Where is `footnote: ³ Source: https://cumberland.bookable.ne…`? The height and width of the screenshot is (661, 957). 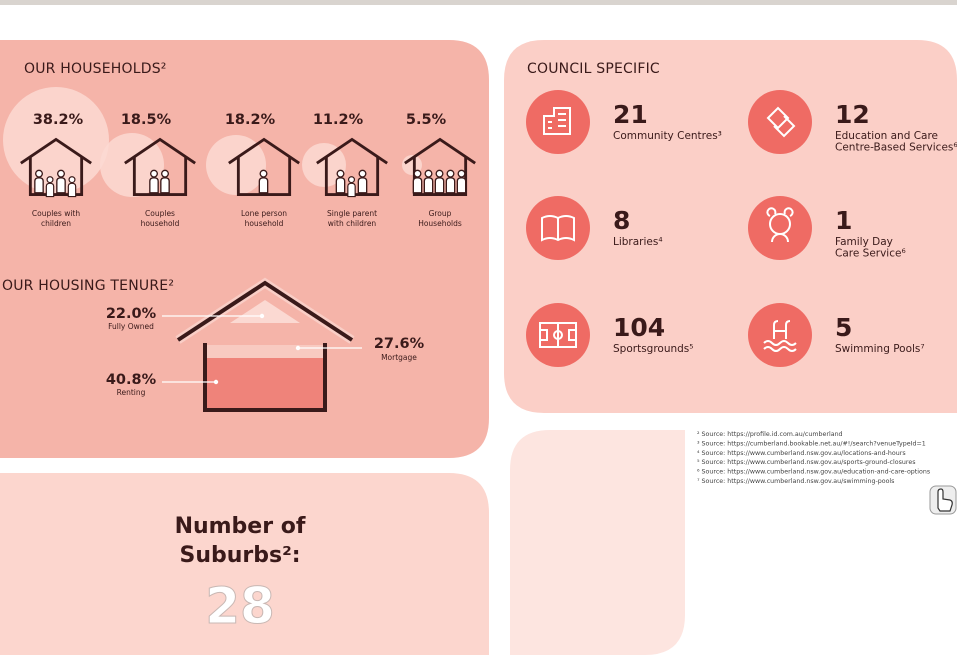 footnote: ³ Source: https://cumberland.bookable.ne… is located at coordinates (811, 443).